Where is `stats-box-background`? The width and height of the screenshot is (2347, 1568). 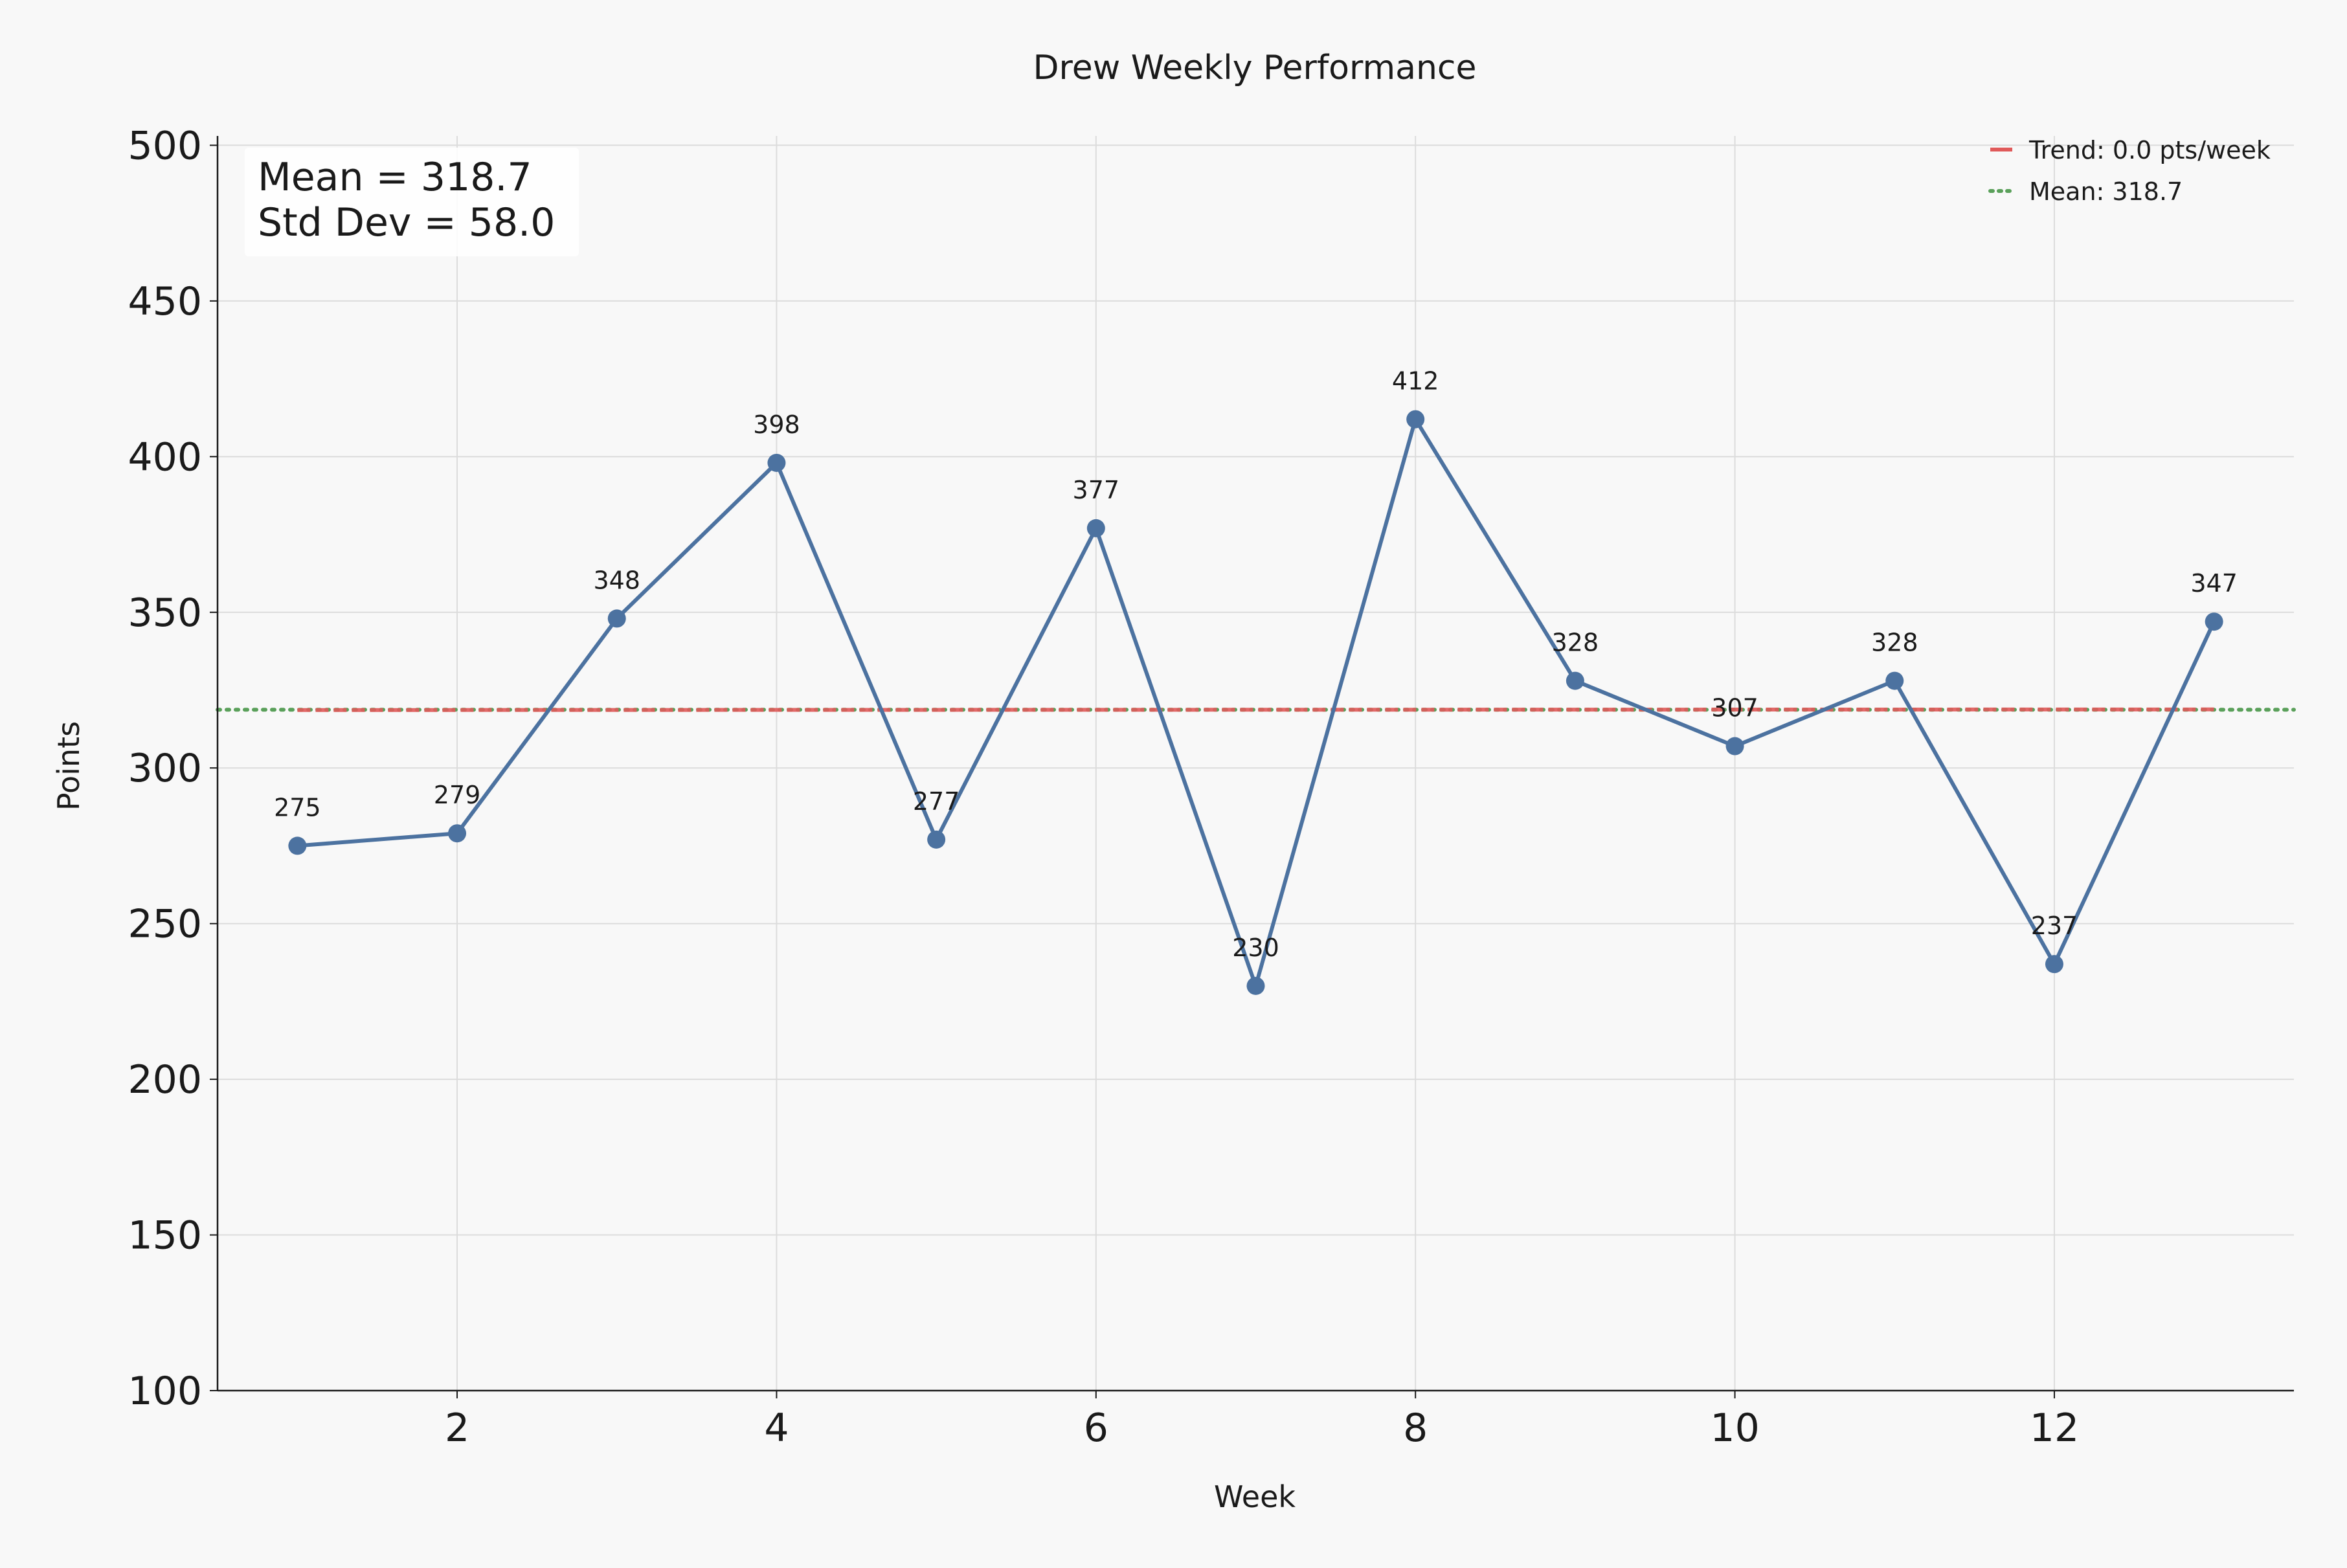 stats-box-background is located at coordinates (412, 202).